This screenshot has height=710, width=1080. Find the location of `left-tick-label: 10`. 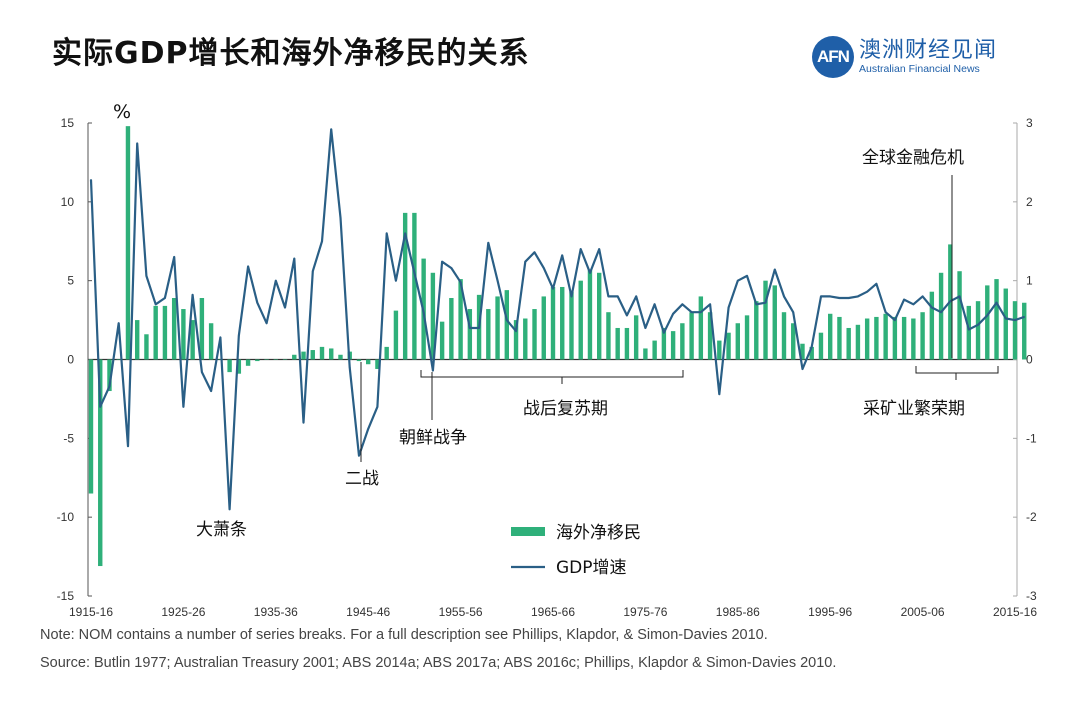

left-tick-label: 10 is located at coordinates (68, 202).